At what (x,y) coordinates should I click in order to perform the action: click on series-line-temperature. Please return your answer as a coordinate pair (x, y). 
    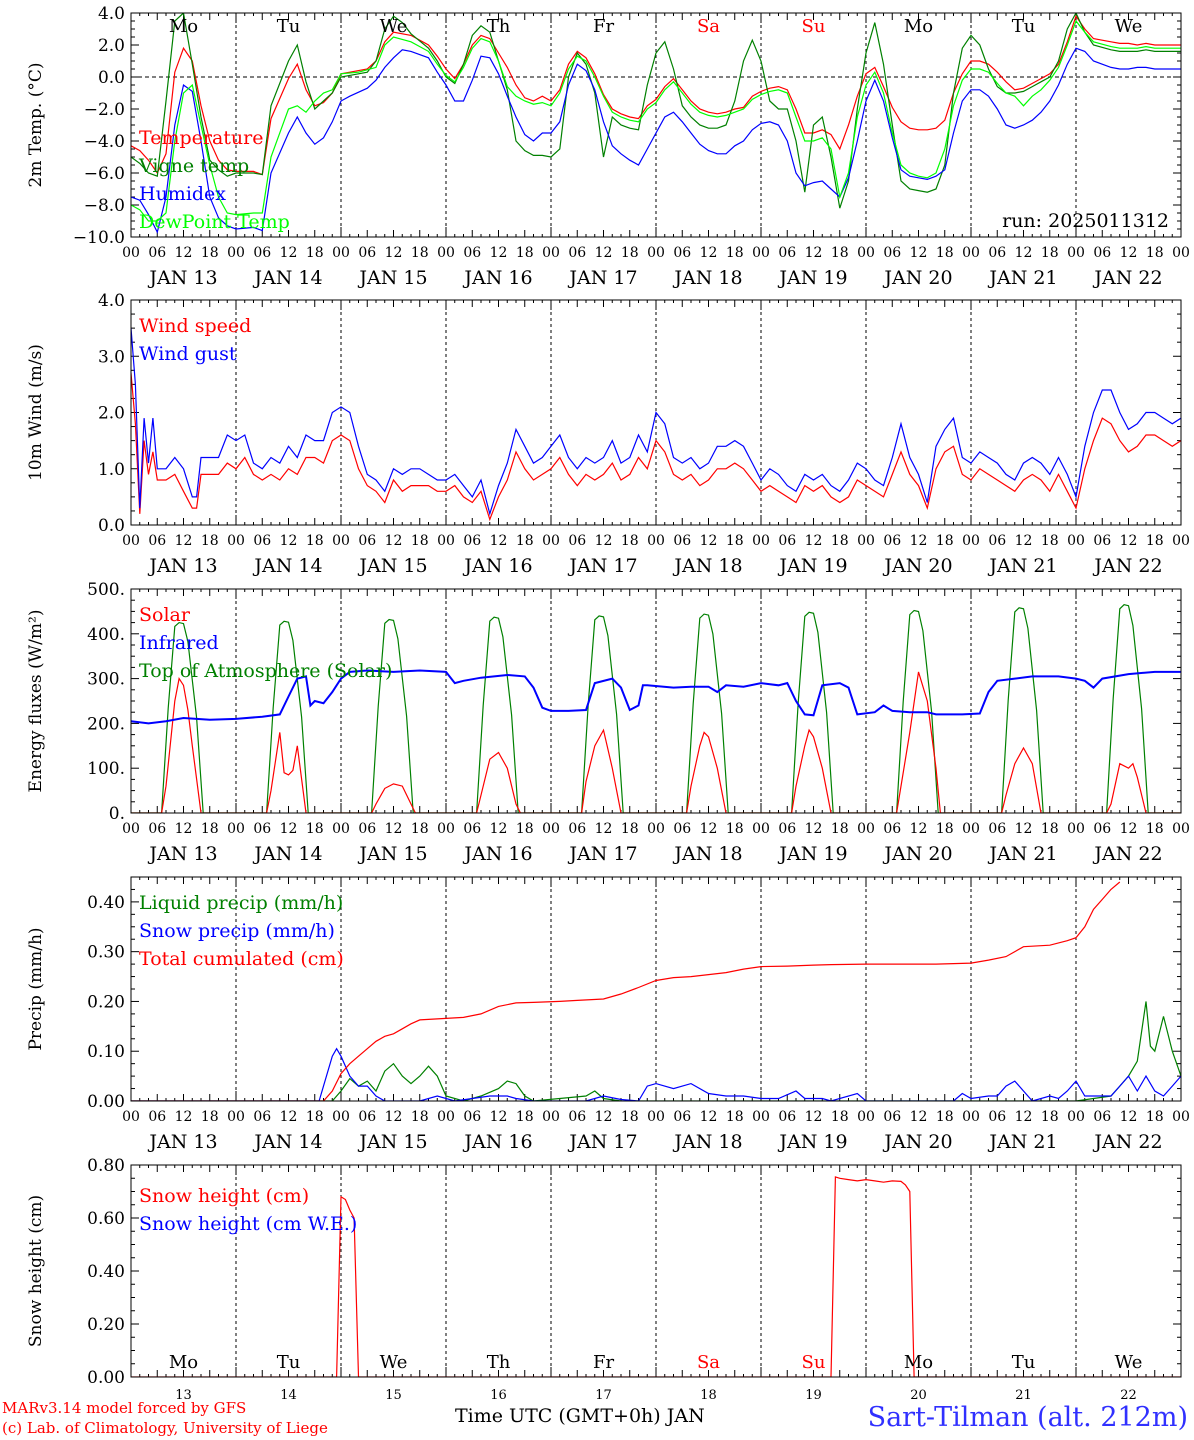
    Looking at the image, I should click on (656, 95).